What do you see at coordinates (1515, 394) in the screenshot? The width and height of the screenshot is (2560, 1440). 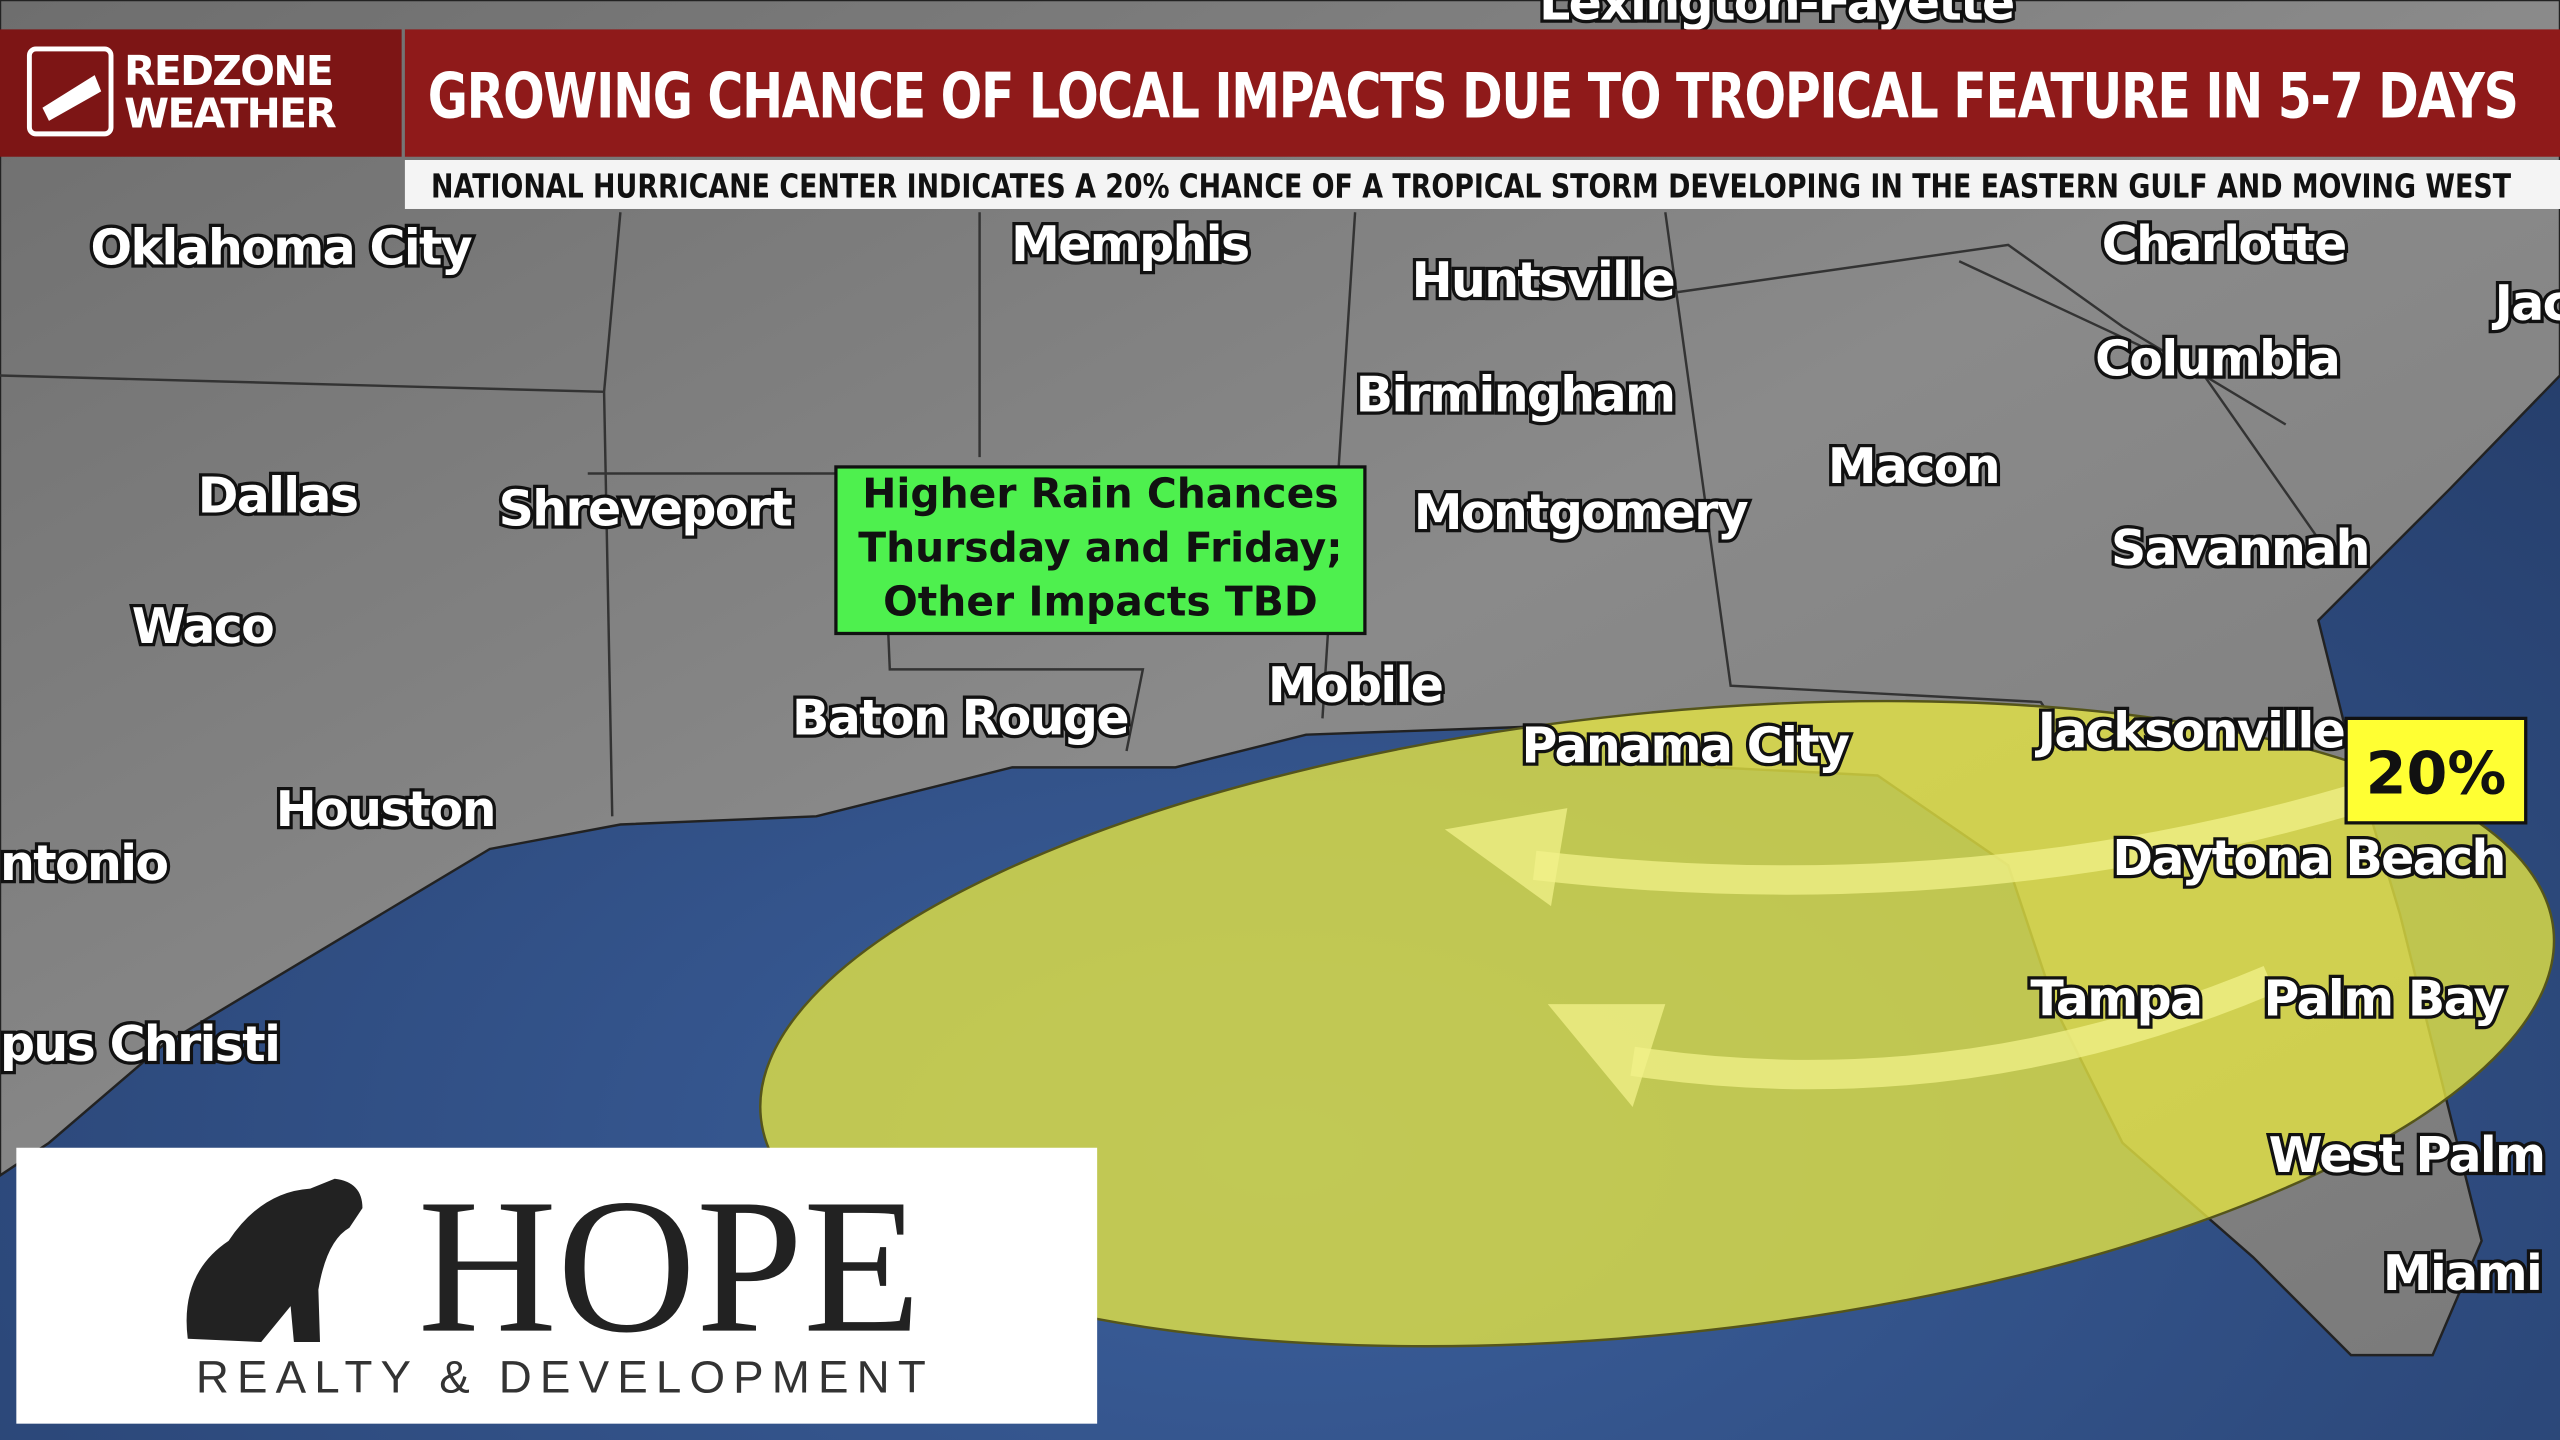 I see `city-label: Birmingham` at bounding box center [1515, 394].